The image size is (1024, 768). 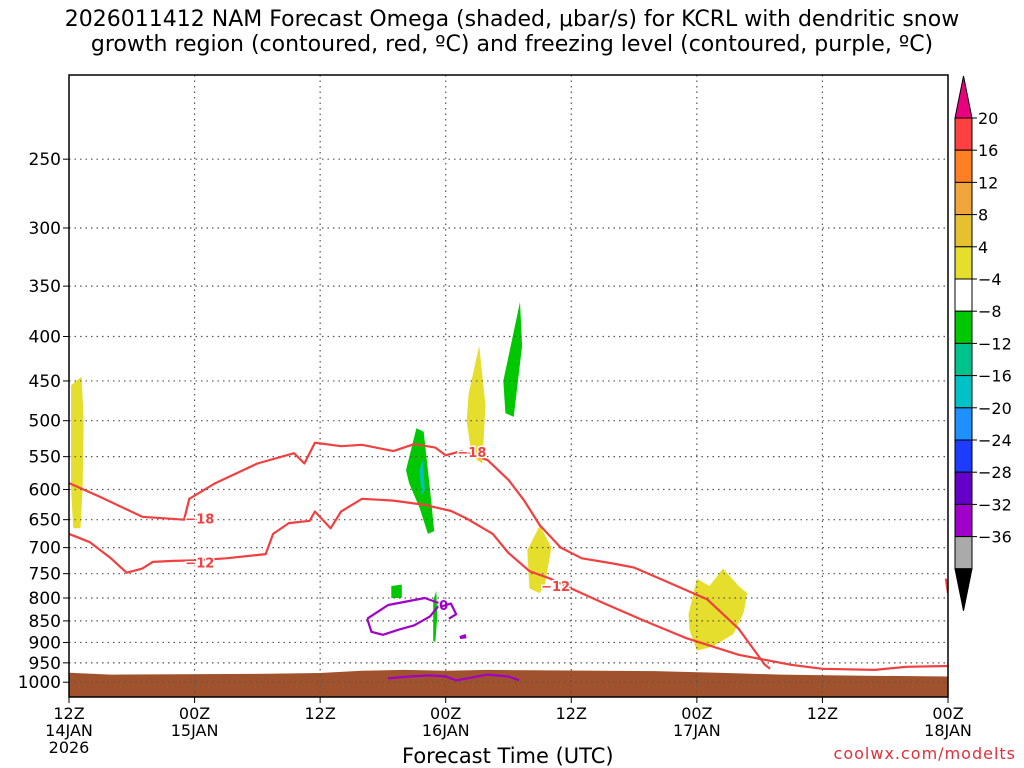 I want to click on x-tick-label-60-1: 17JAN, so click(x=697, y=730).